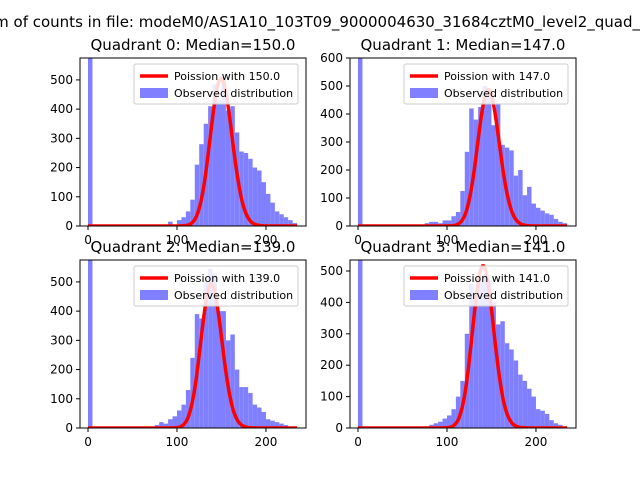 This screenshot has height=480, width=640. Describe the element at coordinates (193, 45) in the screenshot. I see `panel-title: Quadrant 0: Median=150.0` at that location.